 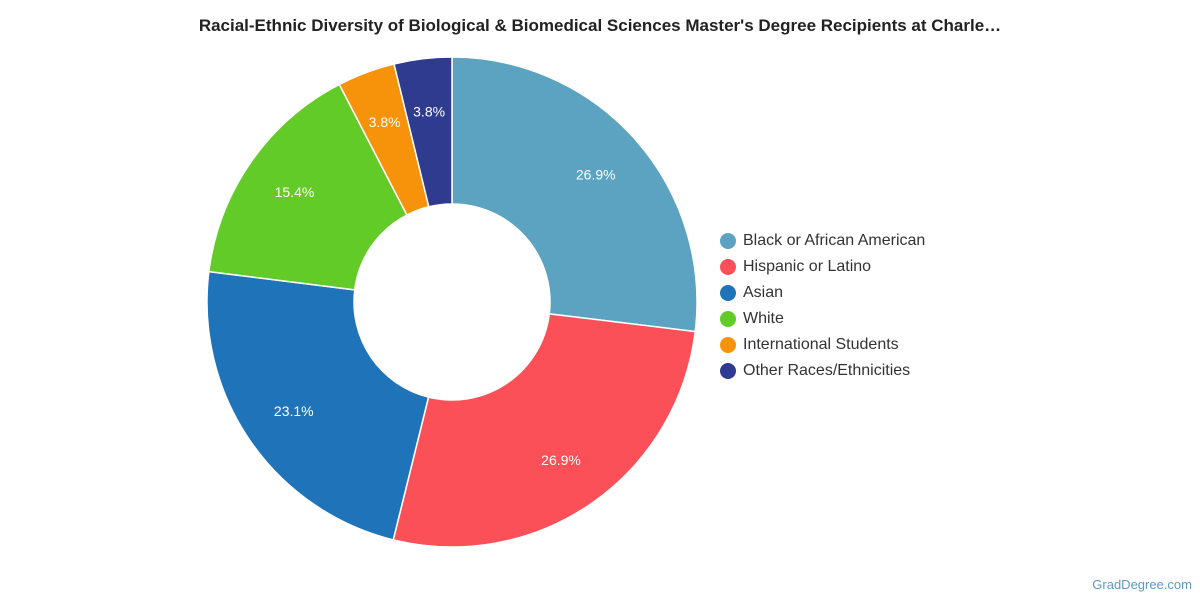 What do you see at coordinates (822, 319) in the screenshot?
I see `legend-item-white: White` at bounding box center [822, 319].